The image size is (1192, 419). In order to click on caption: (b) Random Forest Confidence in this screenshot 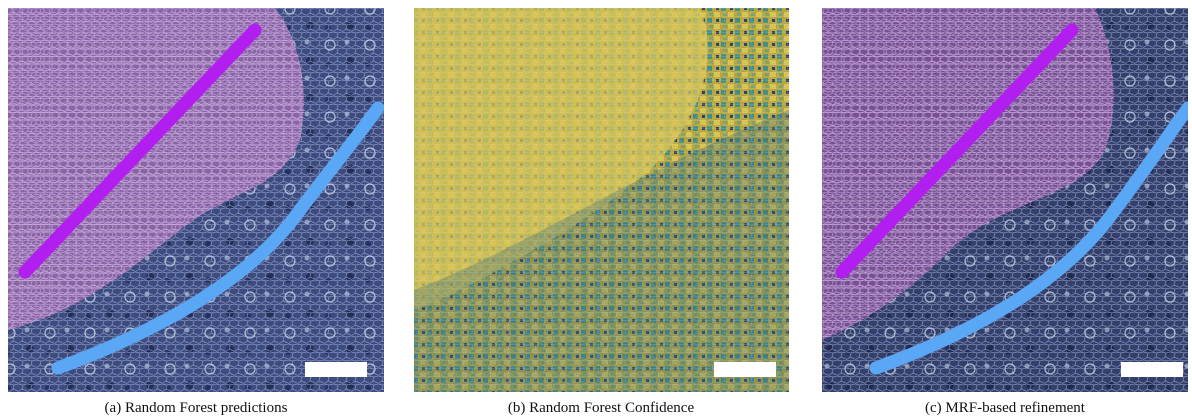, I will do `click(601, 408)`.